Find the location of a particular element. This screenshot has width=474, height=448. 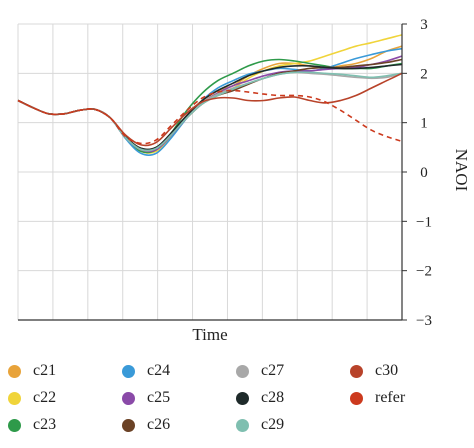

legend-label: c30 is located at coordinates (387, 370).